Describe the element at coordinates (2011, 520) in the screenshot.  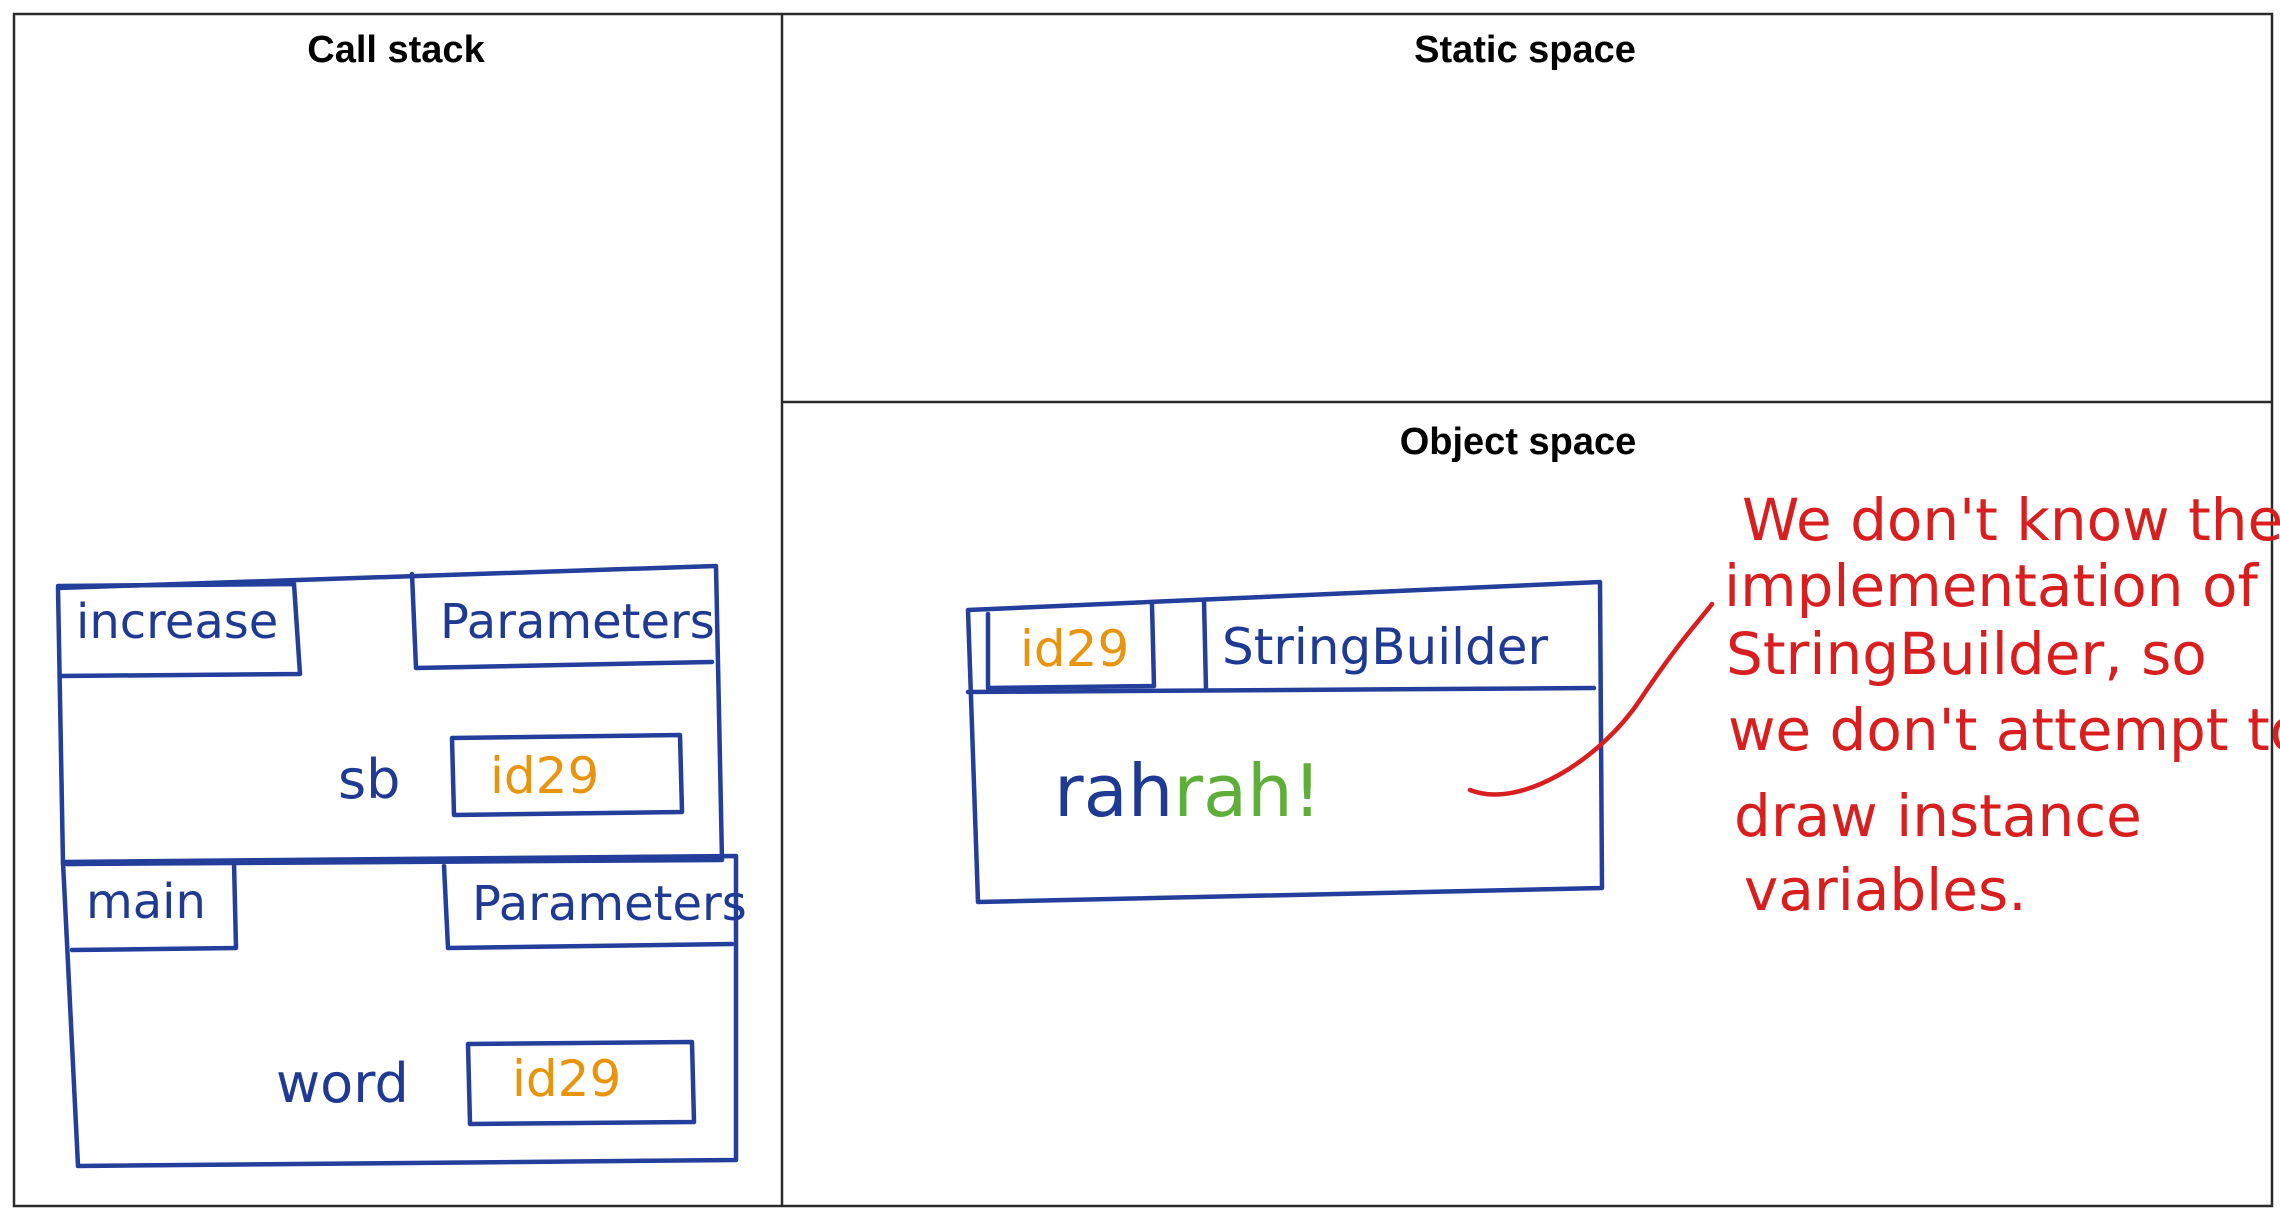
I see `annotation-line-1: We don't know the` at that location.